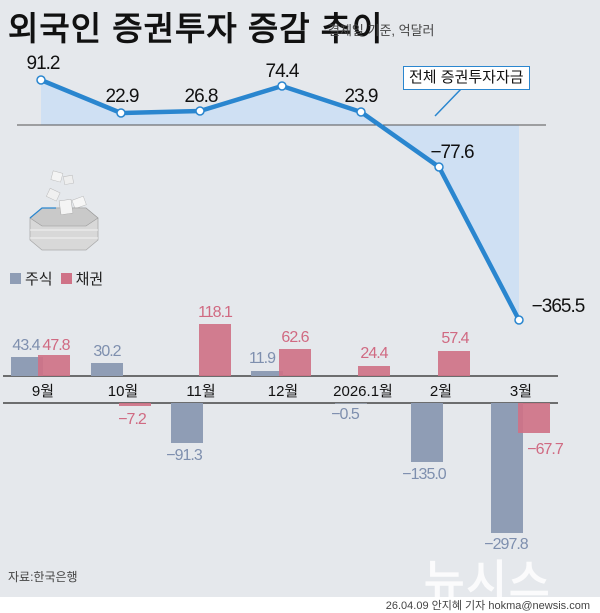 The width and height of the screenshot is (600, 613). What do you see at coordinates (361, 96) in the screenshot?
I see `line-value-label: 23.9` at bounding box center [361, 96].